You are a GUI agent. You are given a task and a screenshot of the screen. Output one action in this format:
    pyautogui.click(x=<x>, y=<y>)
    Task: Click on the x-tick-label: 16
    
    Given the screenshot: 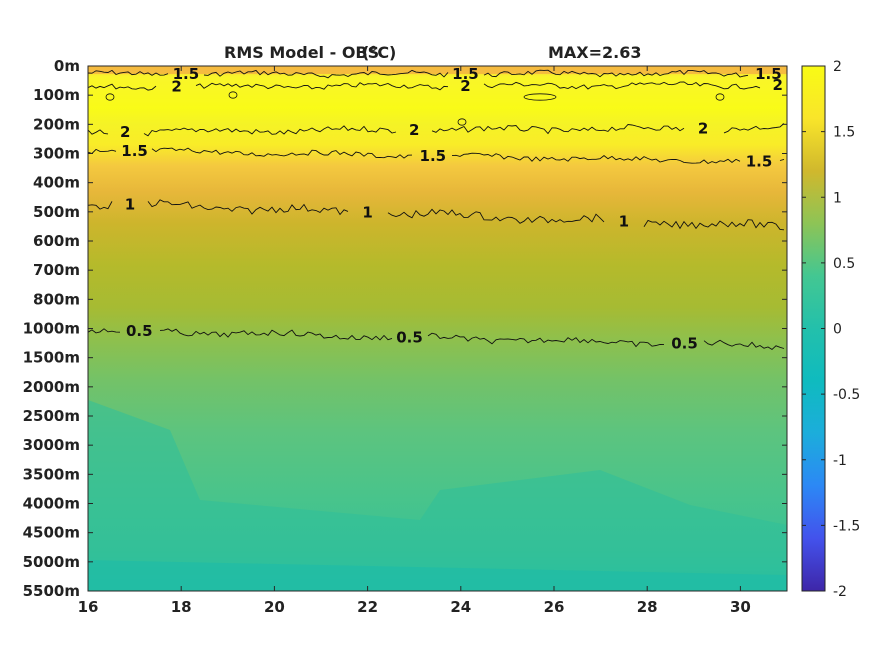 What is the action you would take?
    pyautogui.click(x=88, y=607)
    